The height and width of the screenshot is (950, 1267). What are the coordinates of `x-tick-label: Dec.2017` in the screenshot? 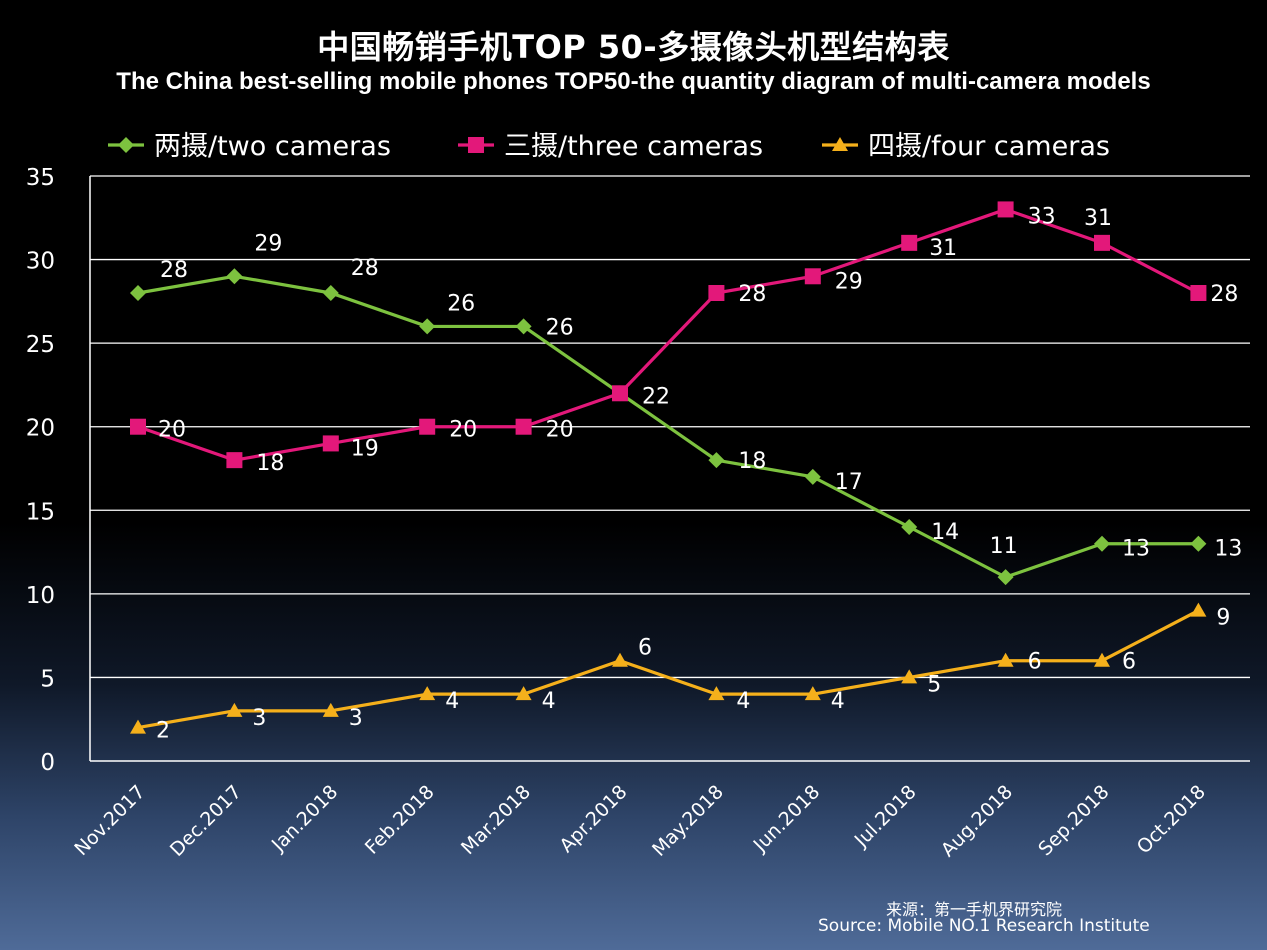 It's located at (206, 821).